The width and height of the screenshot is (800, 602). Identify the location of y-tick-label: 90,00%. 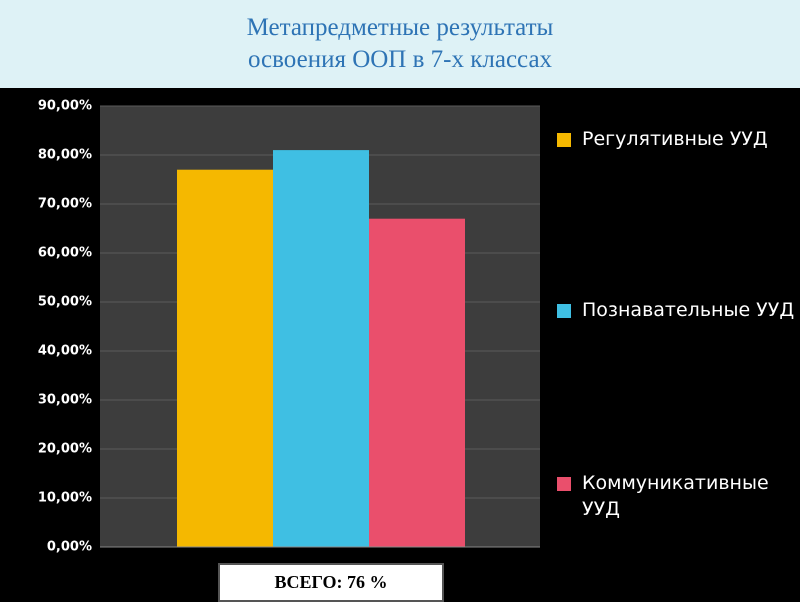
(65, 106).